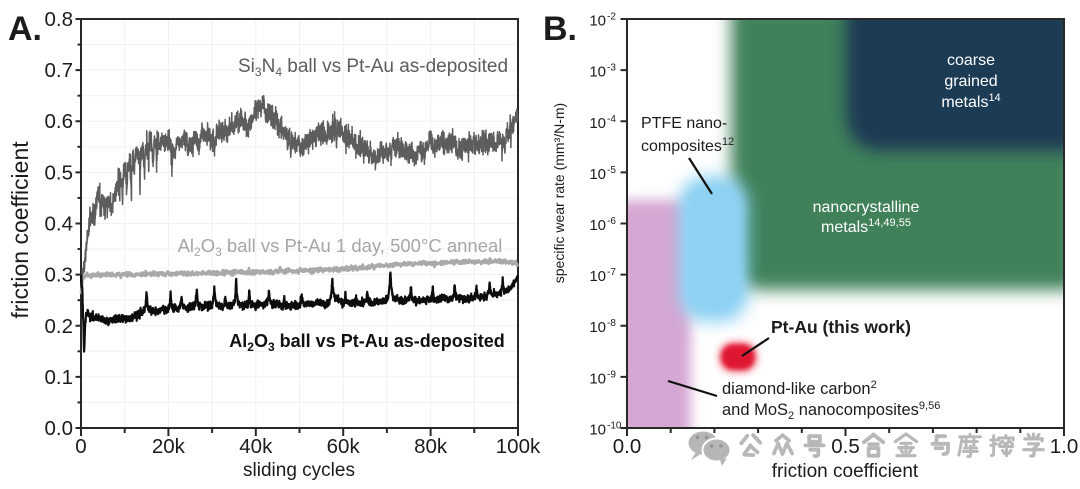 This screenshot has width=1080, height=489. Describe the element at coordinates (59, 19) in the screenshot. I see `svg-text: 0.8` at that location.